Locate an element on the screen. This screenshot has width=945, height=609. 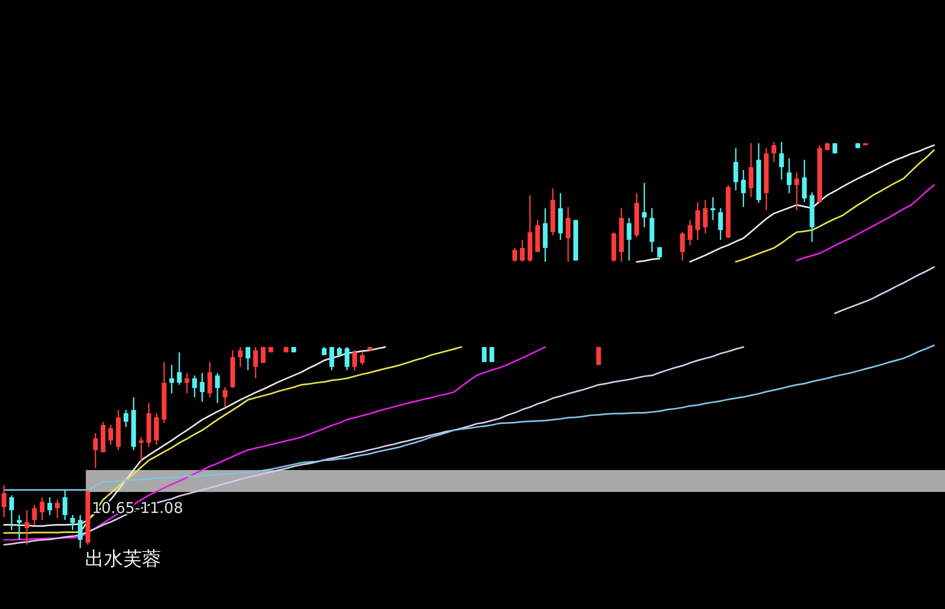
annotation: 出水芙蓉 is located at coordinates (122, 559).